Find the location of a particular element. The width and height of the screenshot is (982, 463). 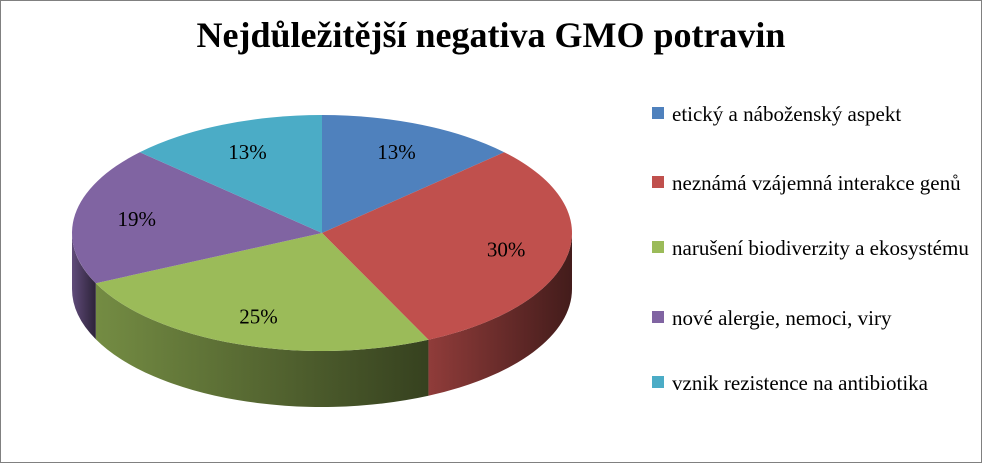

legend-label: etický a náboženský aspekt is located at coordinates (787, 114).